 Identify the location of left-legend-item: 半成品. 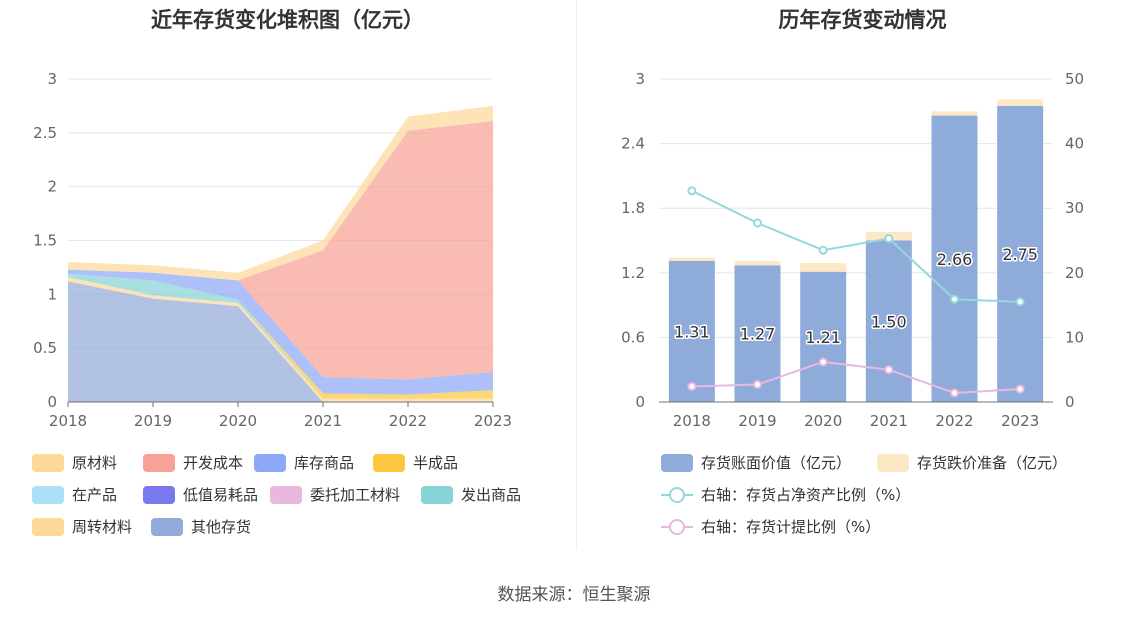
(415, 462).